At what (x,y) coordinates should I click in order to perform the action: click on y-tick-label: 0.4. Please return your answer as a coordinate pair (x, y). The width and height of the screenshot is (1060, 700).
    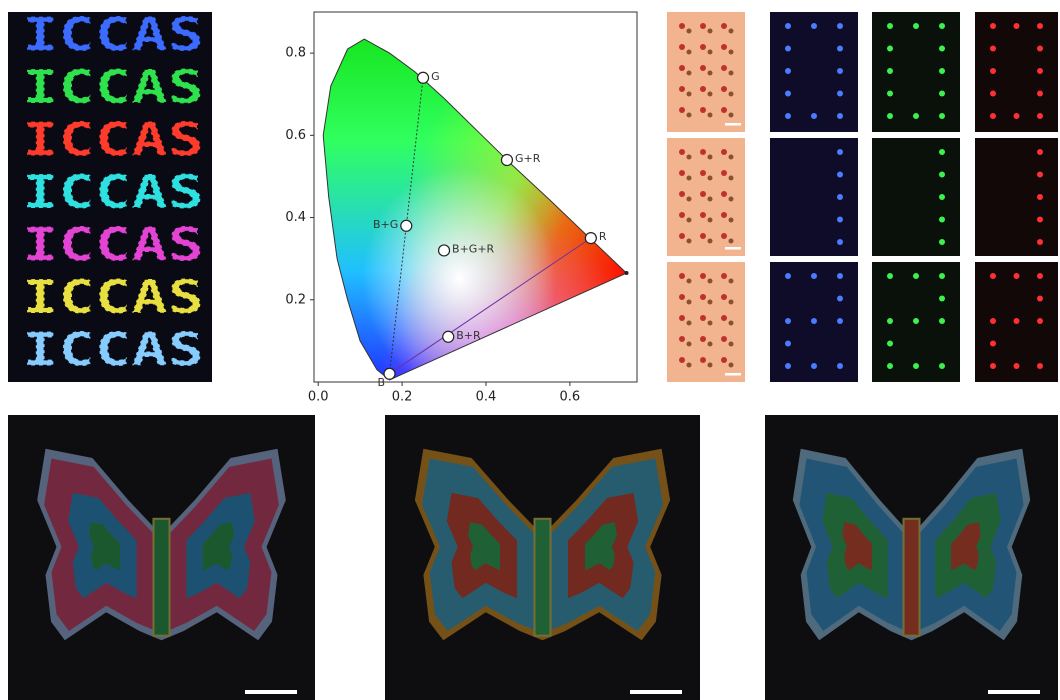
    Looking at the image, I should click on (295, 217).